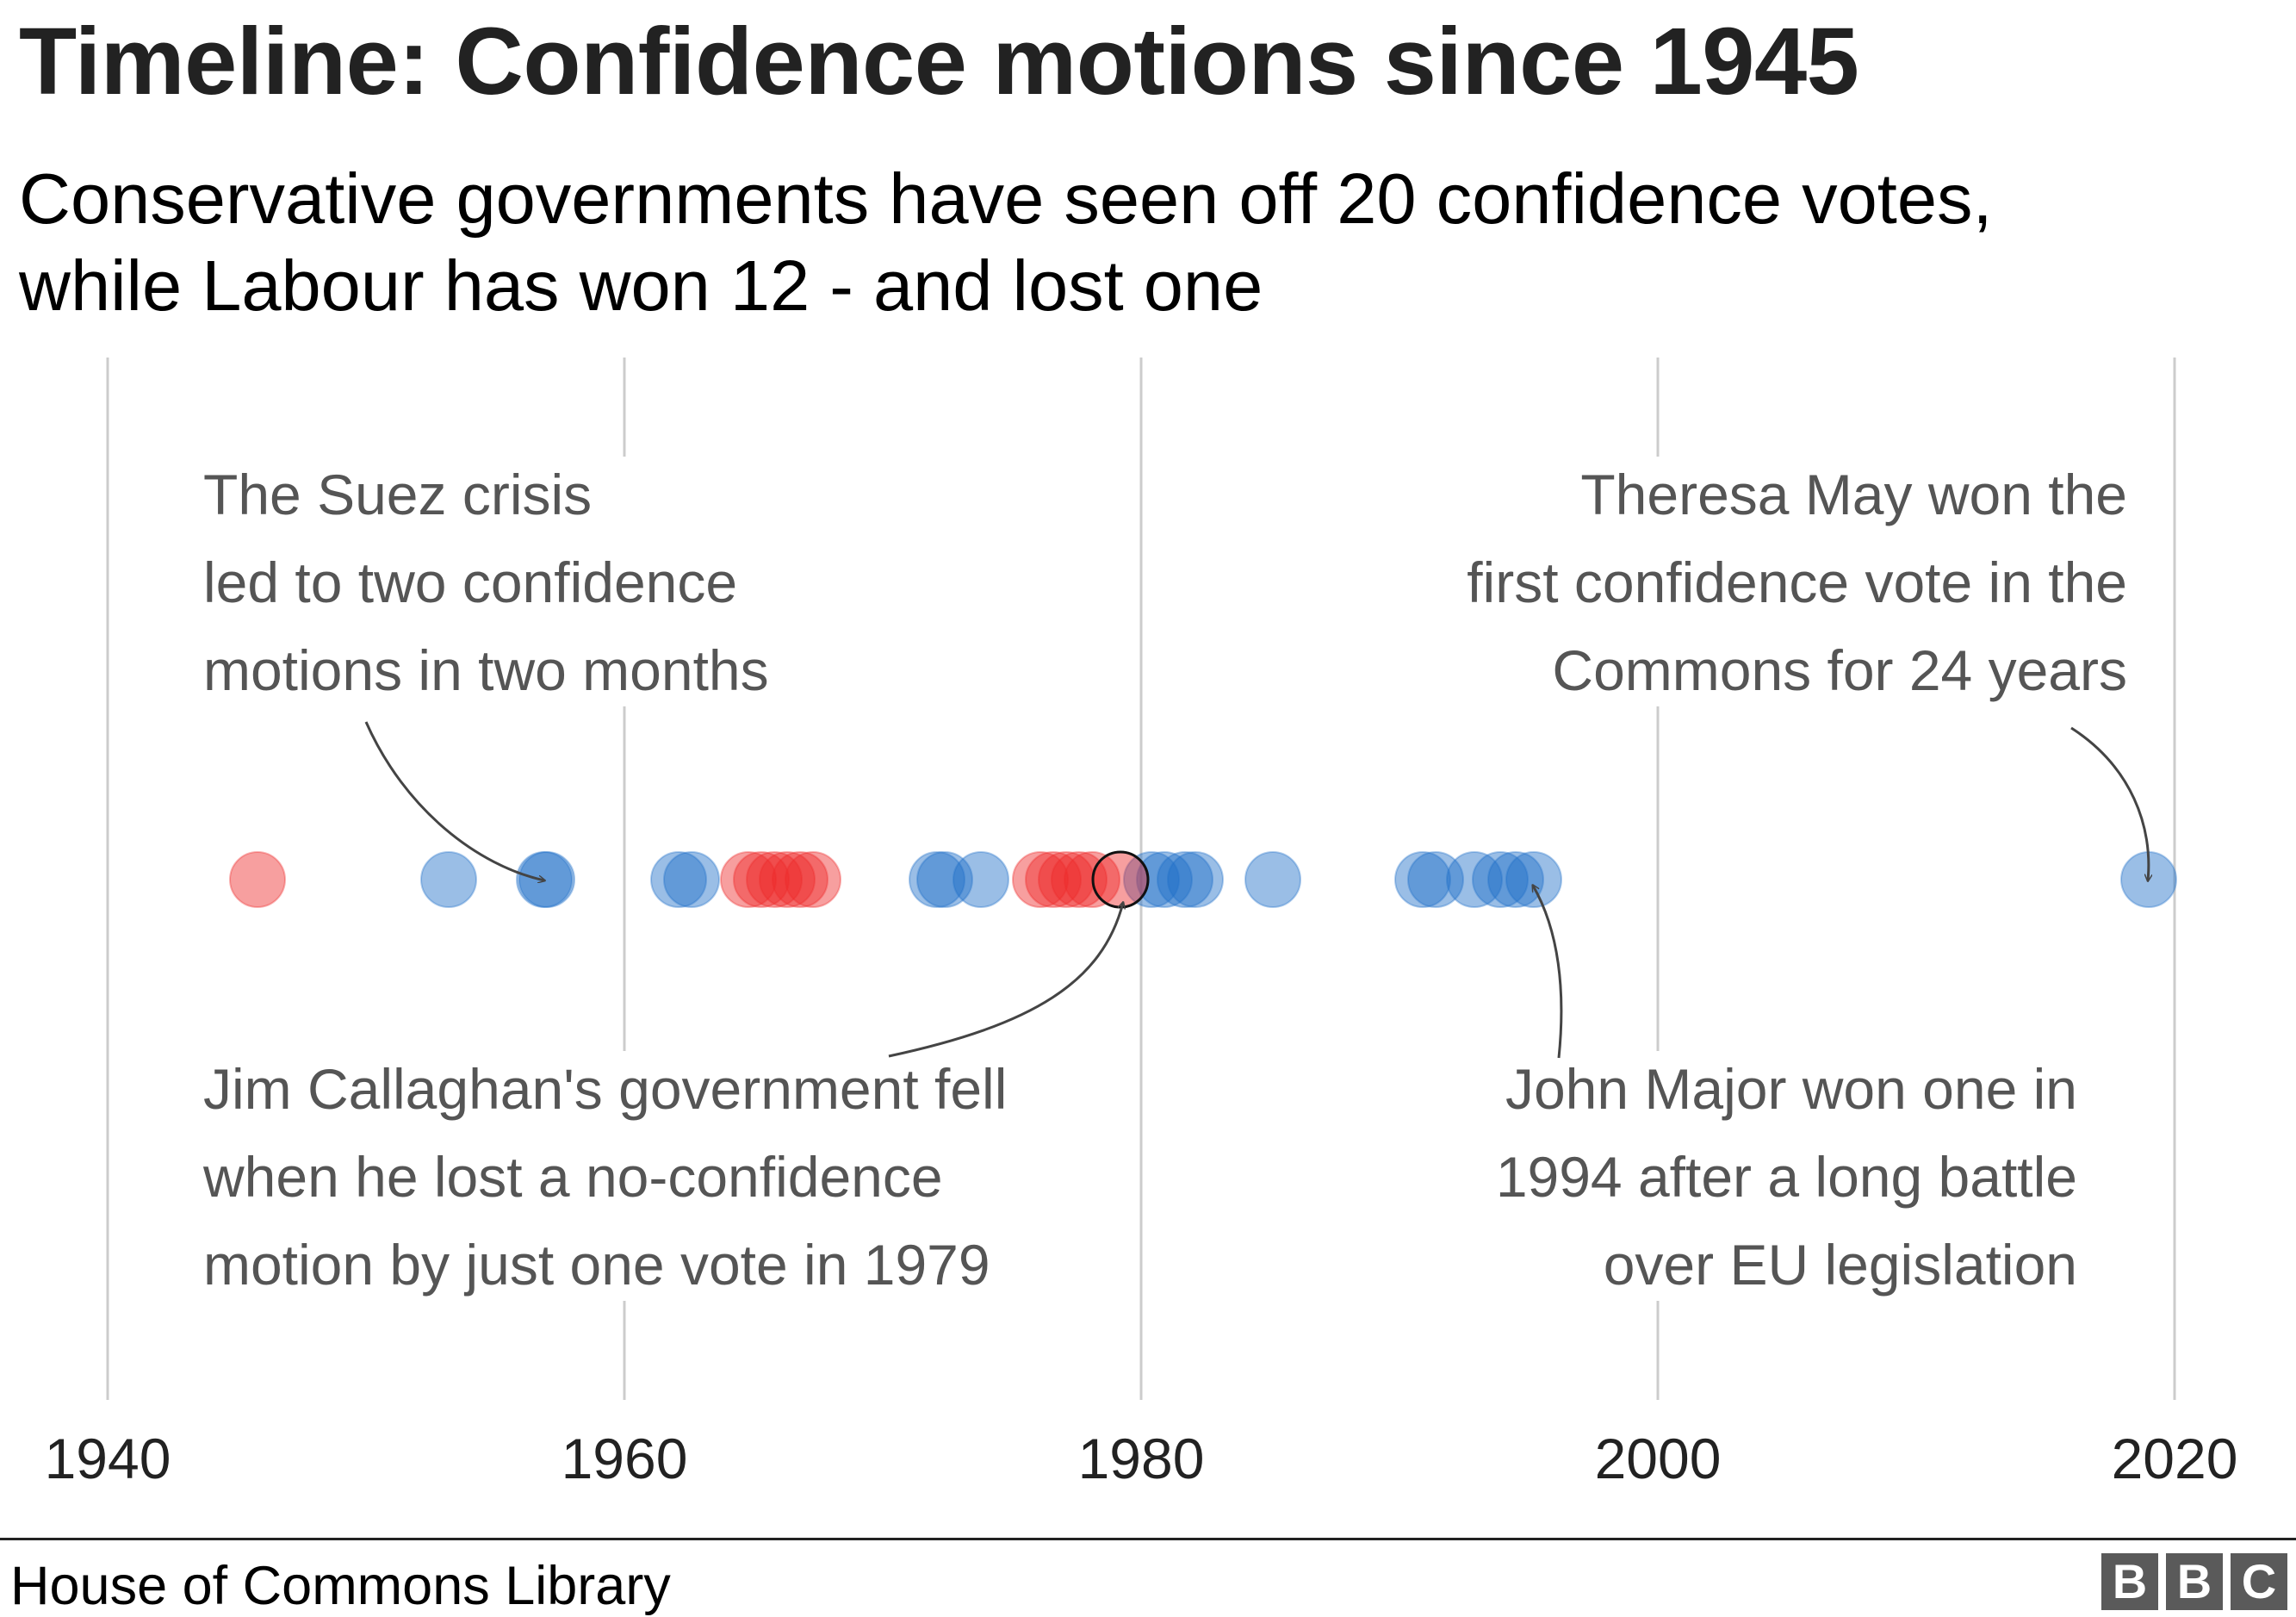 The image size is (2296, 1617). What do you see at coordinates (1853, 494) in the screenshot?
I see `annotation-line: Theresa May won the` at bounding box center [1853, 494].